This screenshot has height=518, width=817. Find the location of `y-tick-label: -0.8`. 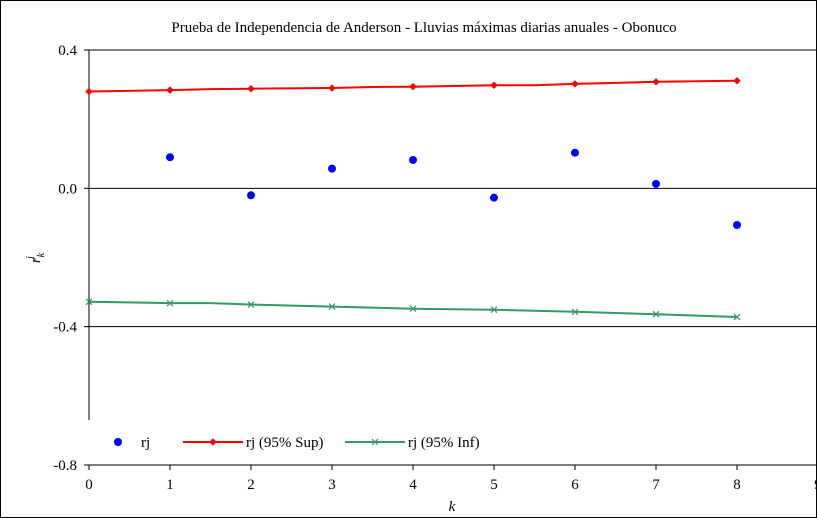

y-tick-label: -0.8 is located at coordinates (65, 466).